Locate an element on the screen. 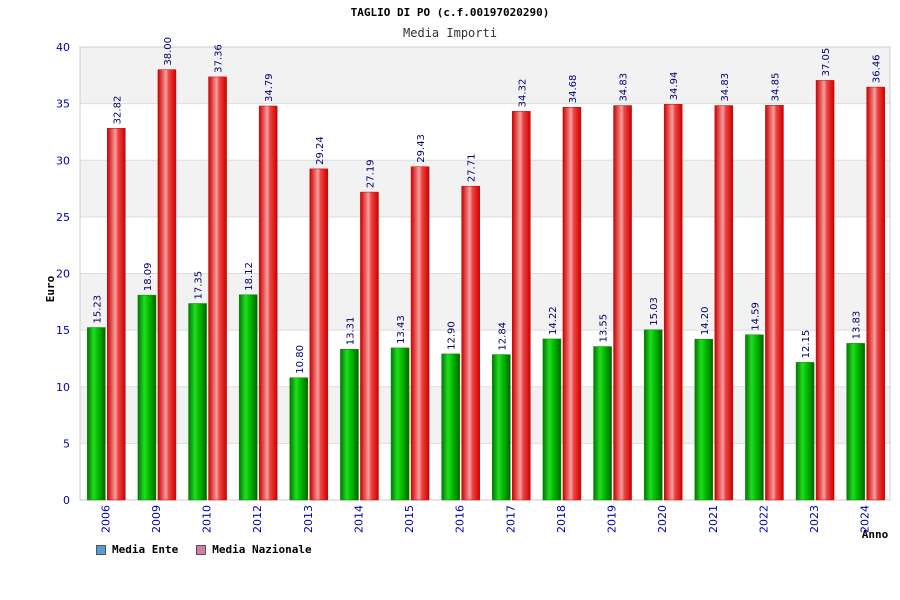 This screenshot has width=900, height=600. value-label-ente: 12.84 is located at coordinates (502, 336).